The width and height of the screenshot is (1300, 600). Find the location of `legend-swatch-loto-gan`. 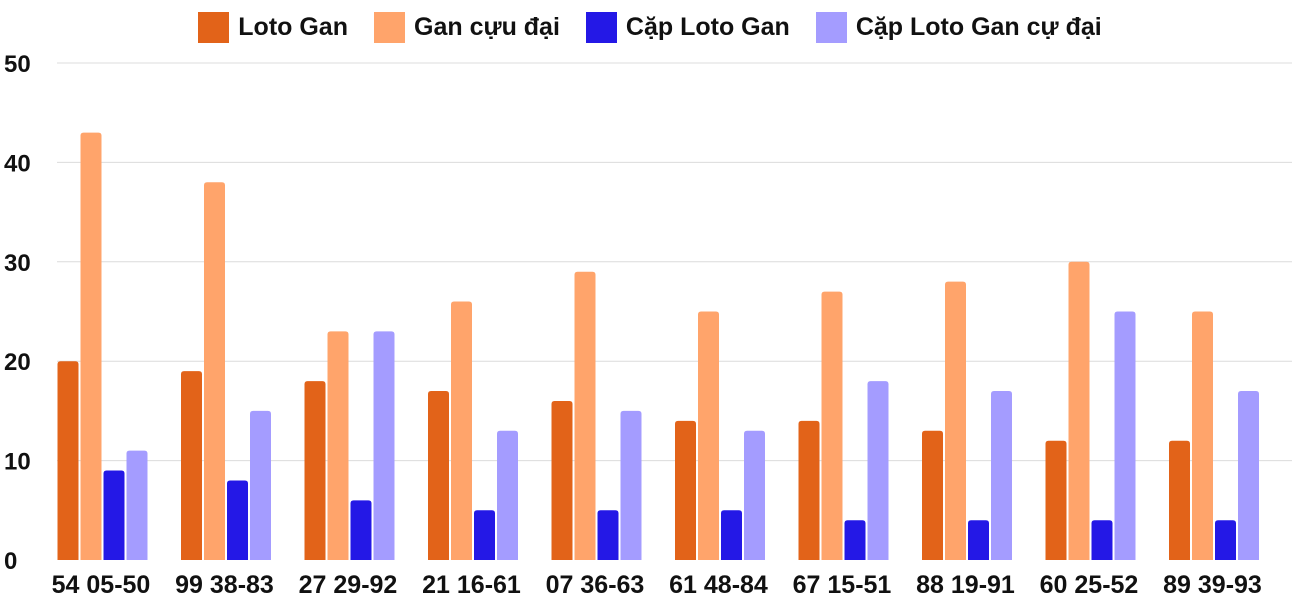

legend-swatch-loto-gan is located at coordinates (214, 27).